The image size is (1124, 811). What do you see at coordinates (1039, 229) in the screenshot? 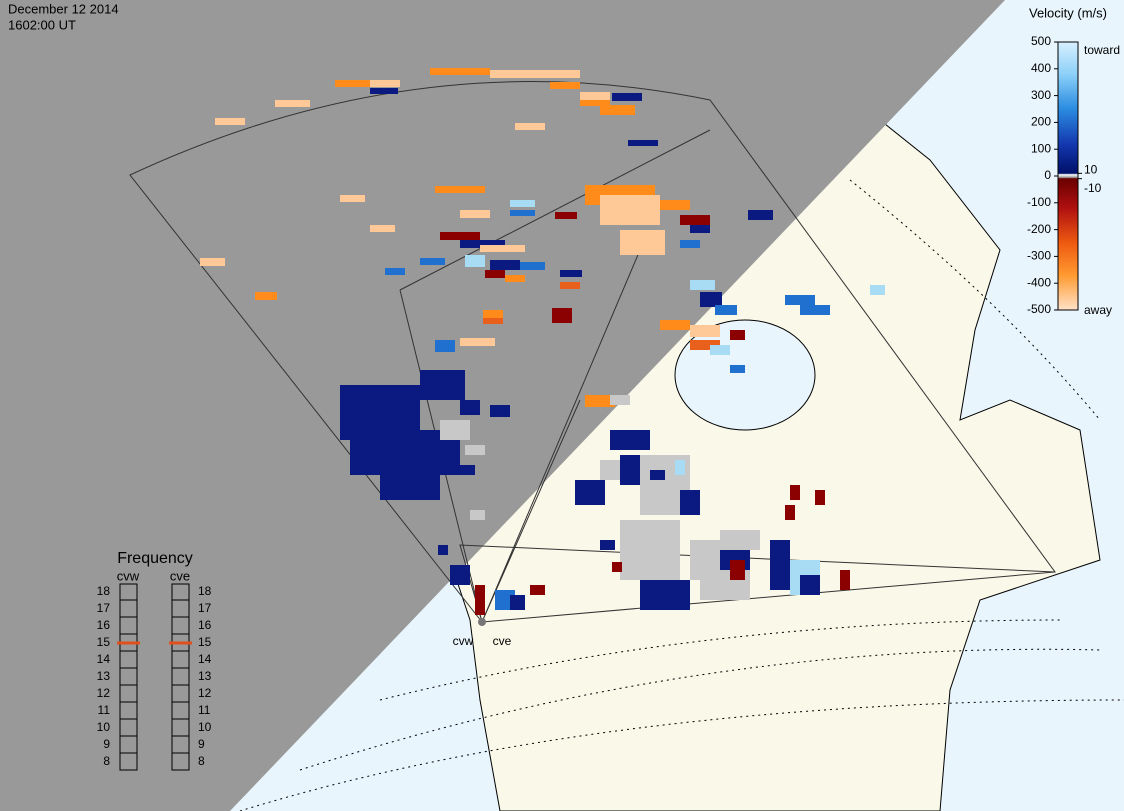
I see `colorbar-tick-label: -200` at bounding box center [1039, 229].